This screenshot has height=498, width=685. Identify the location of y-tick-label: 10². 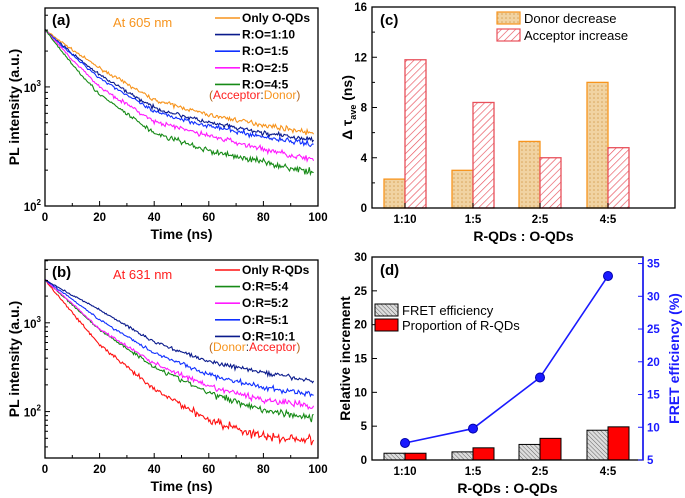
(33, 206).